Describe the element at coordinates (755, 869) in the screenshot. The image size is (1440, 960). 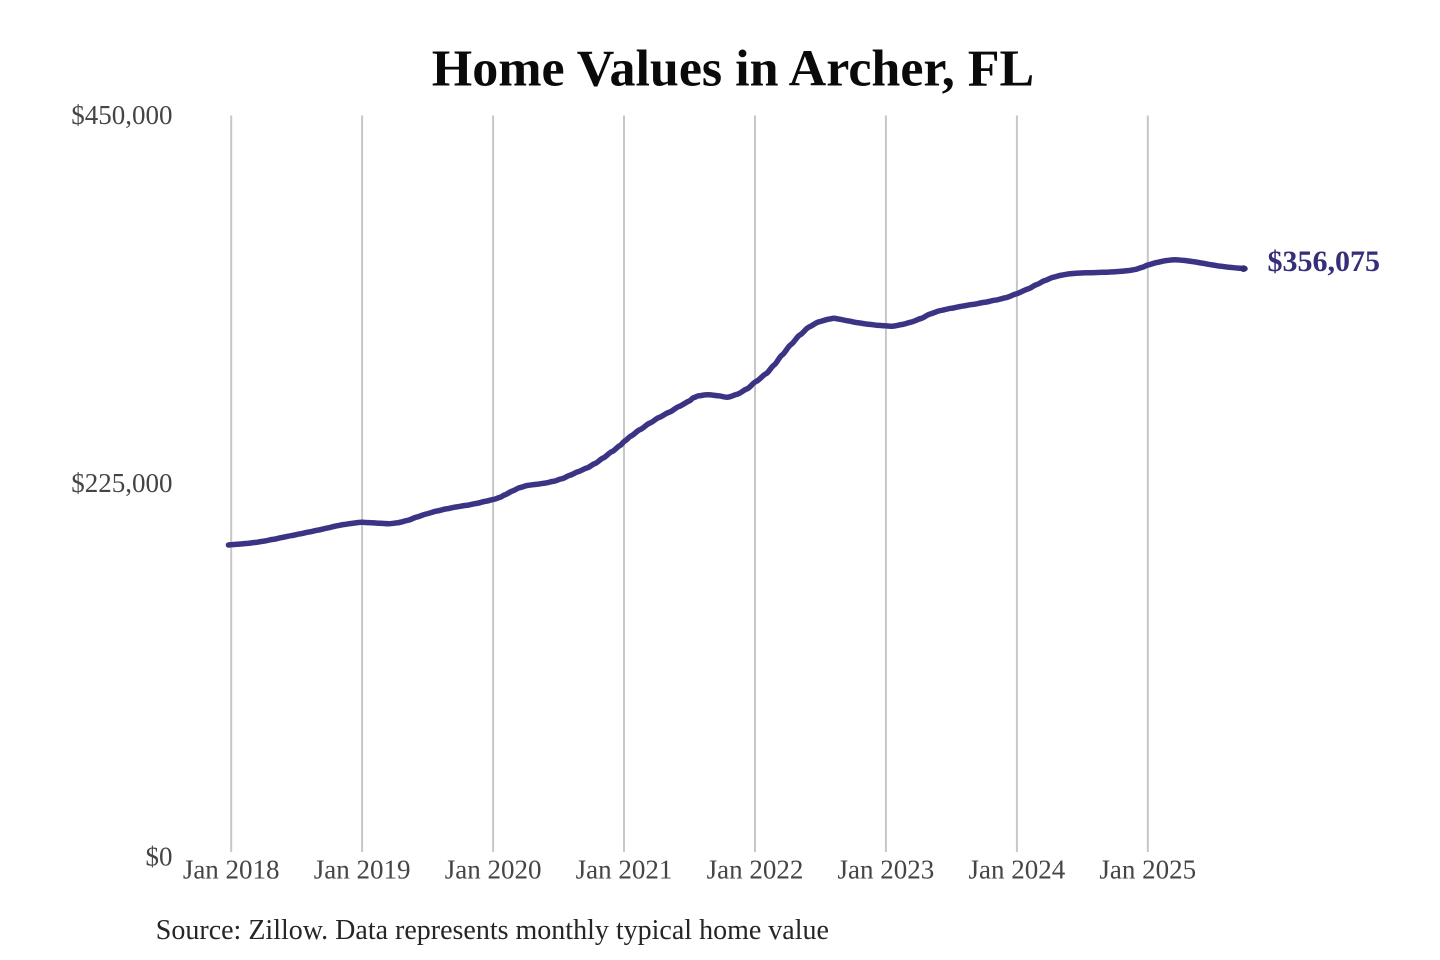
I see `svg-text: Jan 2022` at that location.